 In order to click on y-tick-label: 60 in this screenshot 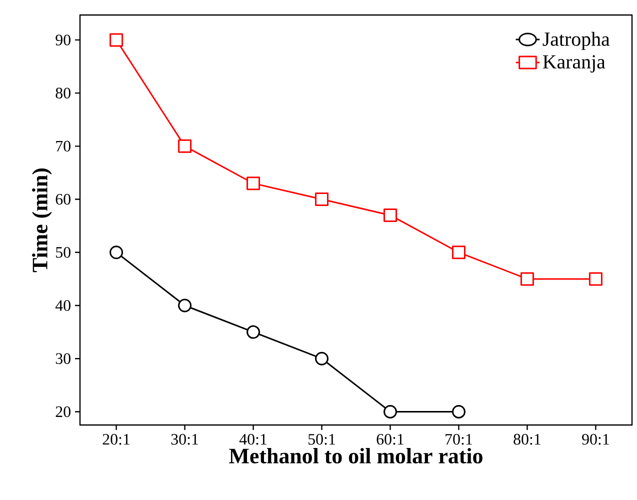, I will do `click(63, 199)`.